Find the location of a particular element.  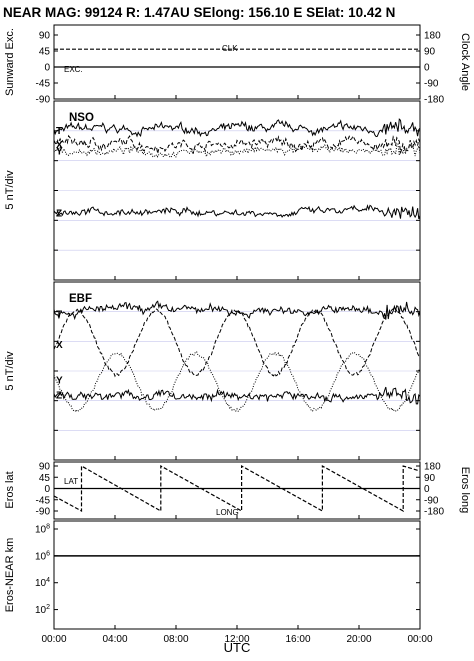

nso-trace-label: T is located at coordinates (59, 131).